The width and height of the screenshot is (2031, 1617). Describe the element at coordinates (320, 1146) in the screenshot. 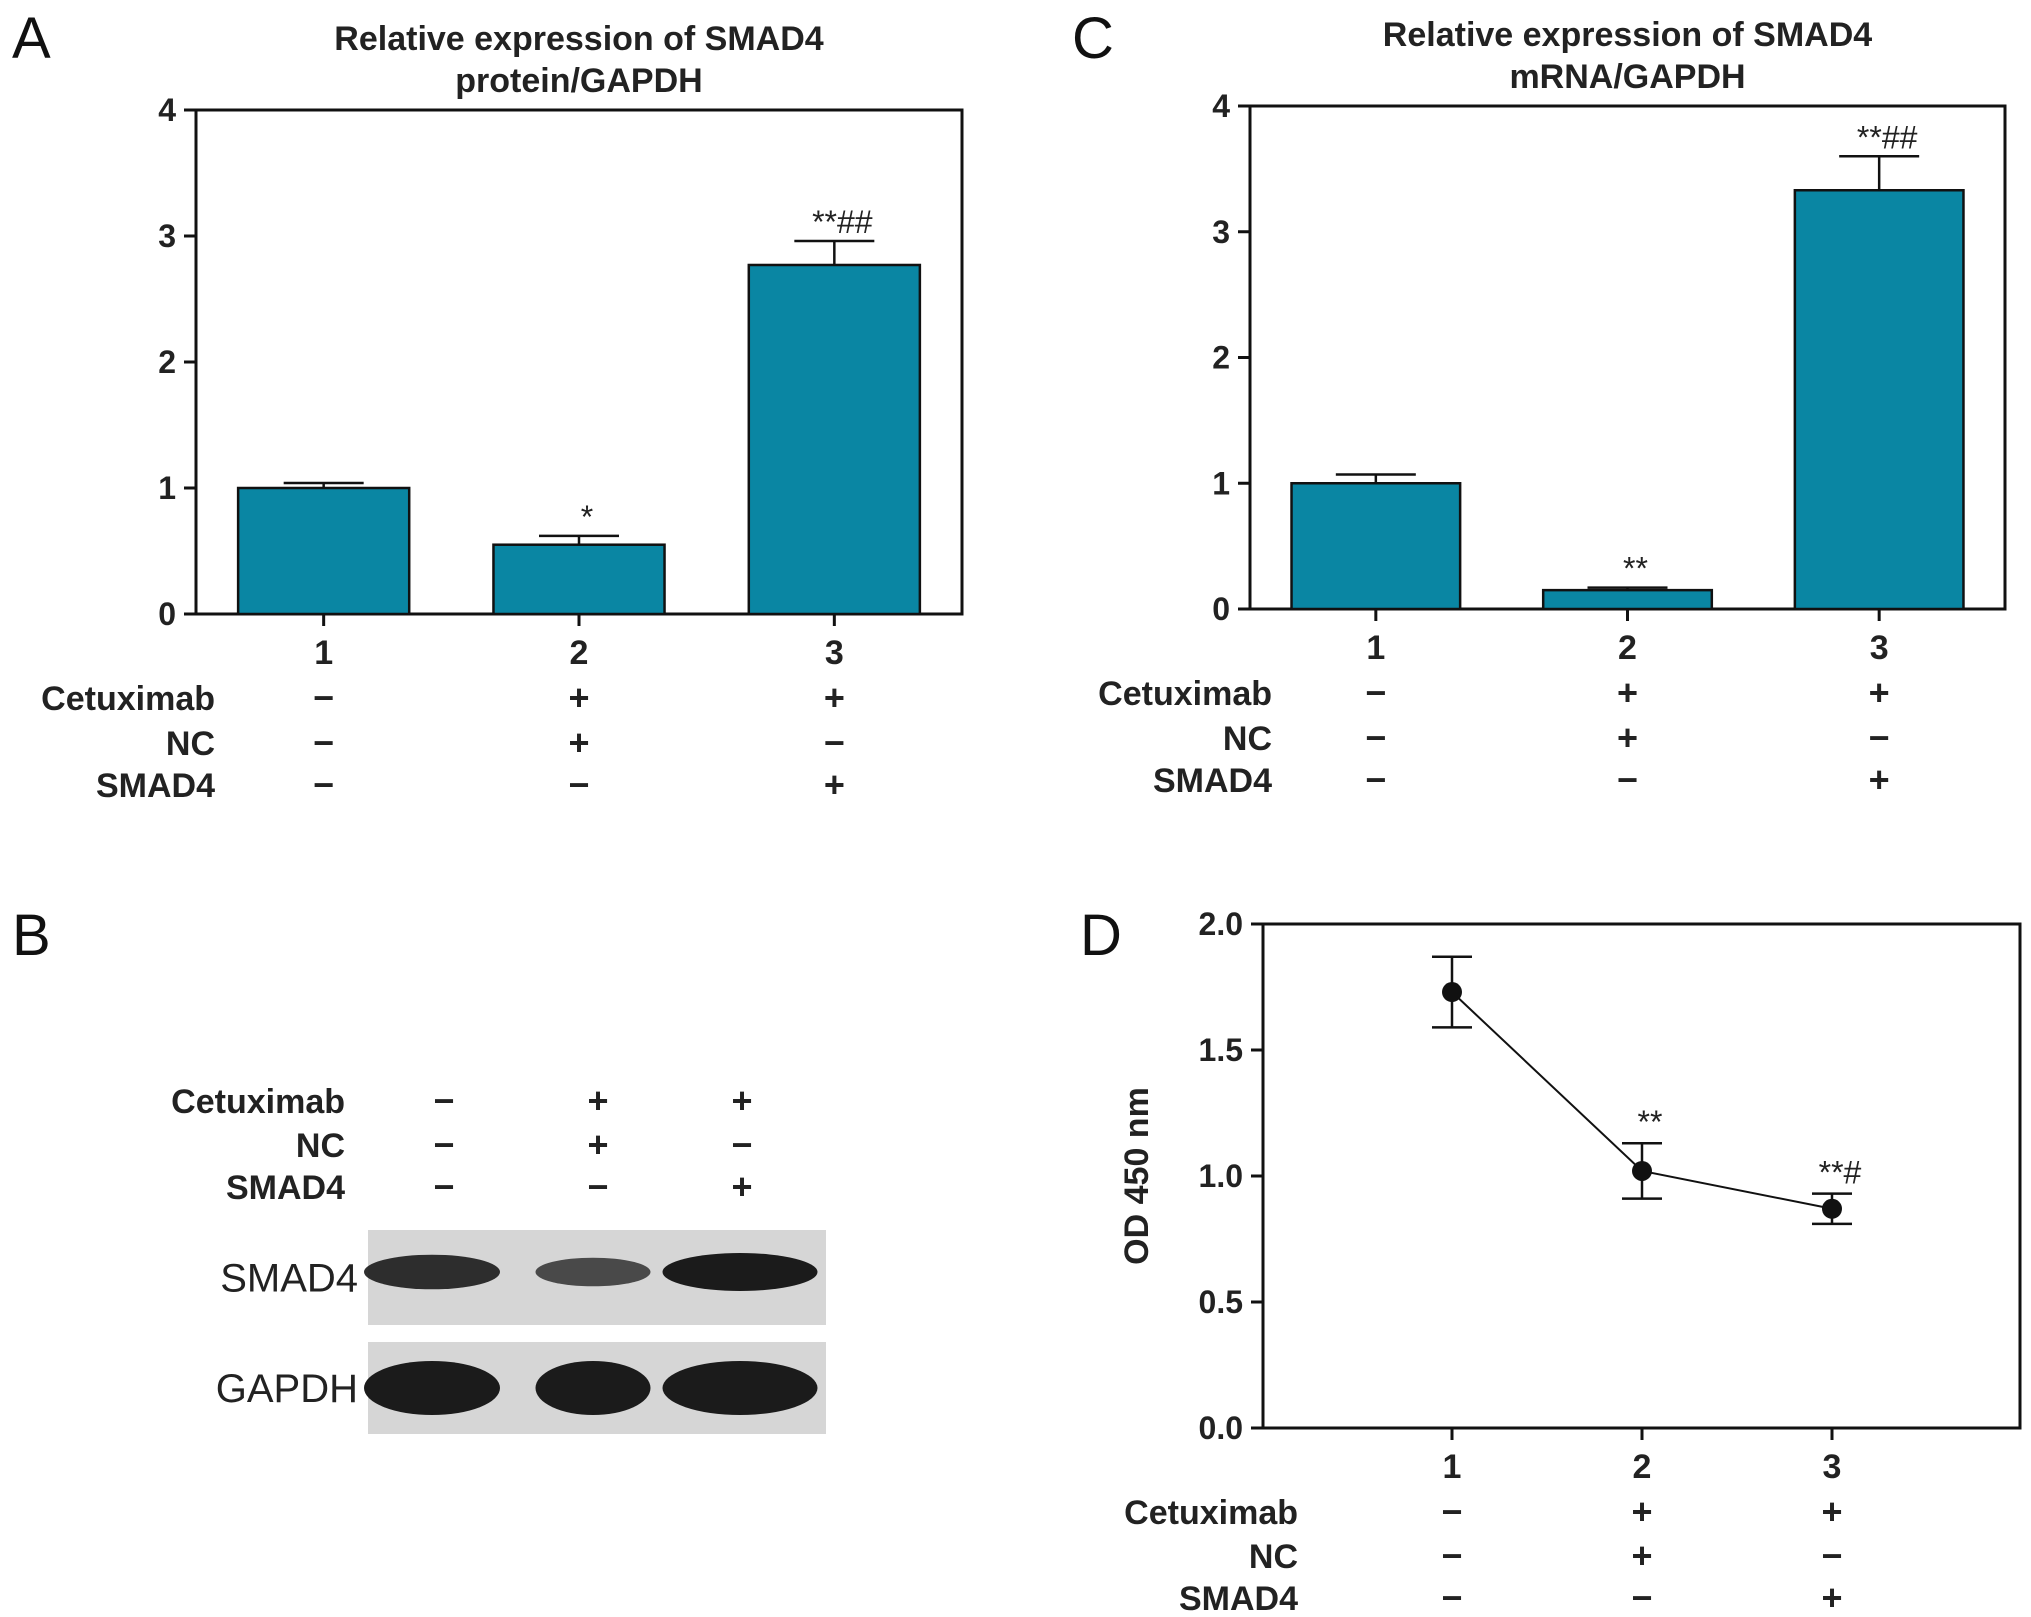

I see `blot-b-row-label-nc: NC` at that location.